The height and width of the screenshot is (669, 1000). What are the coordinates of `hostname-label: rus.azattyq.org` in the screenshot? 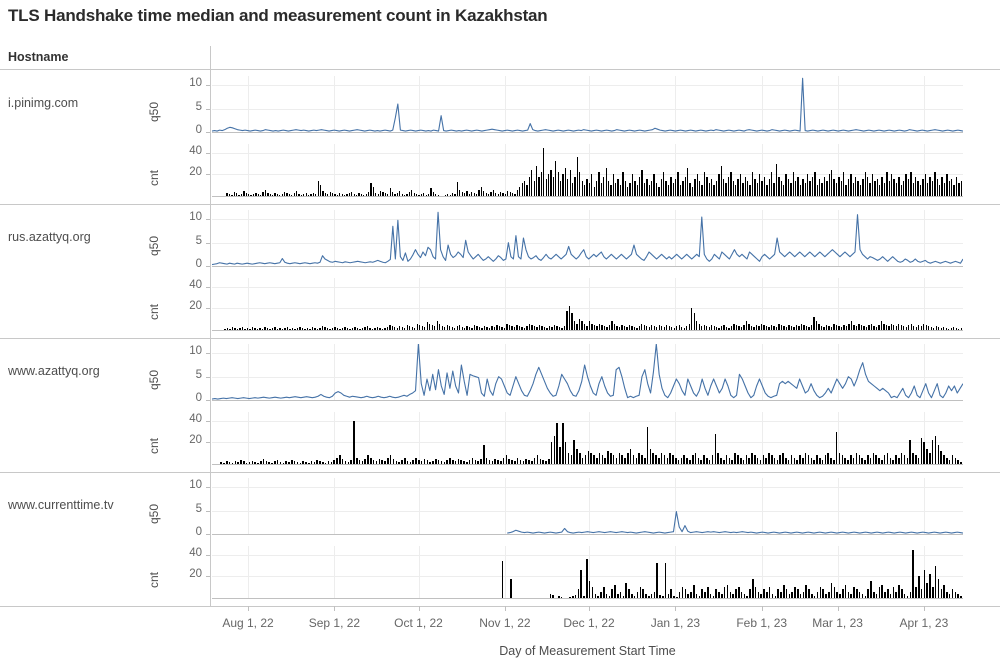 It's located at (49, 237).